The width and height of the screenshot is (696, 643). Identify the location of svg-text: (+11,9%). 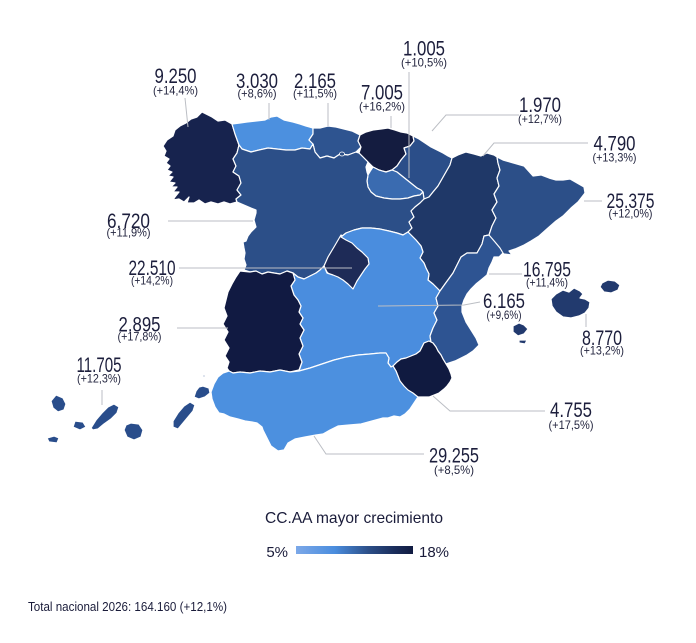
(129, 233).